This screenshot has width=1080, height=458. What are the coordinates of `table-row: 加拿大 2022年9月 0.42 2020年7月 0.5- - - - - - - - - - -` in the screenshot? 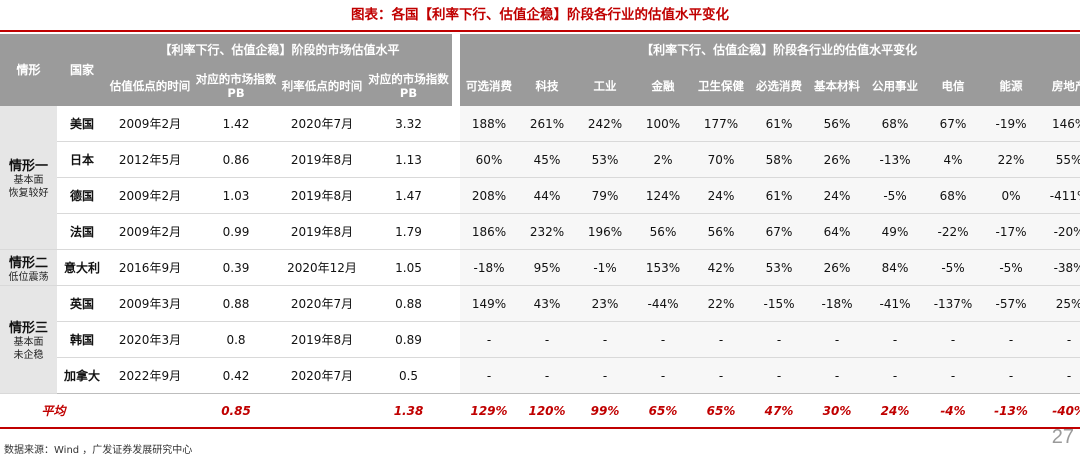 It's located at (540, 375).